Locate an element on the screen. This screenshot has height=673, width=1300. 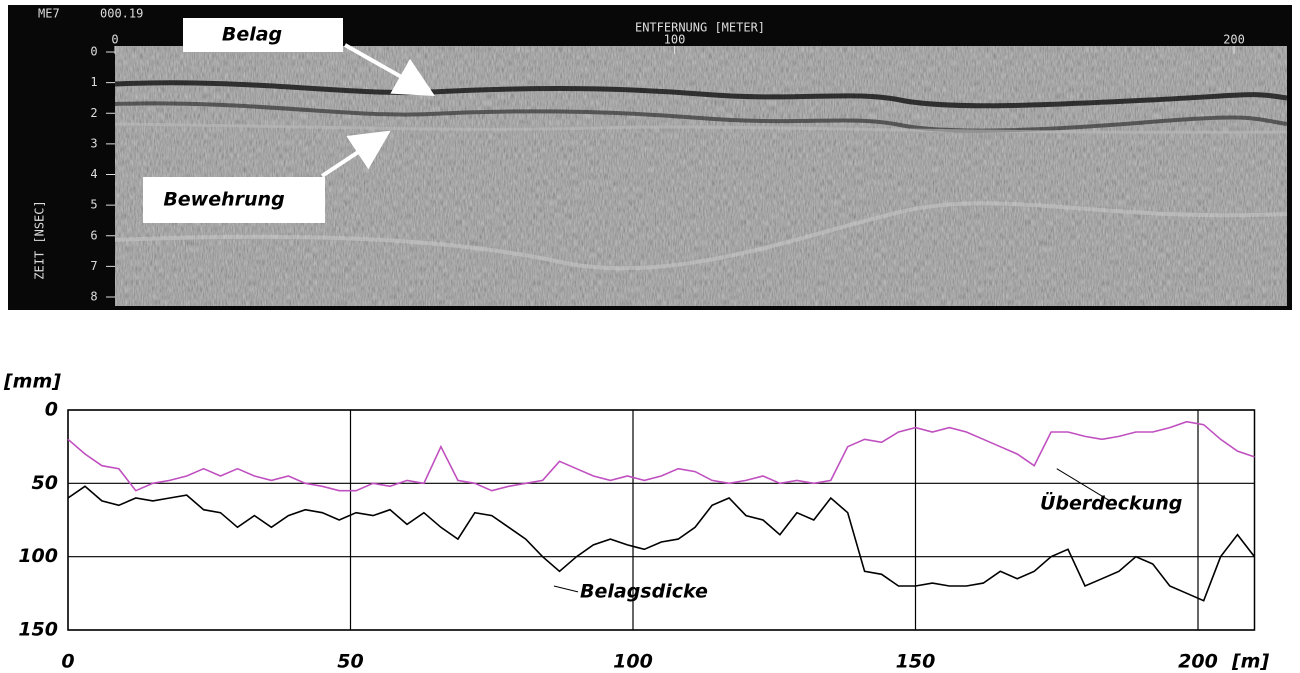
radargram-header: ME7 is located at coordinates (49, 14).